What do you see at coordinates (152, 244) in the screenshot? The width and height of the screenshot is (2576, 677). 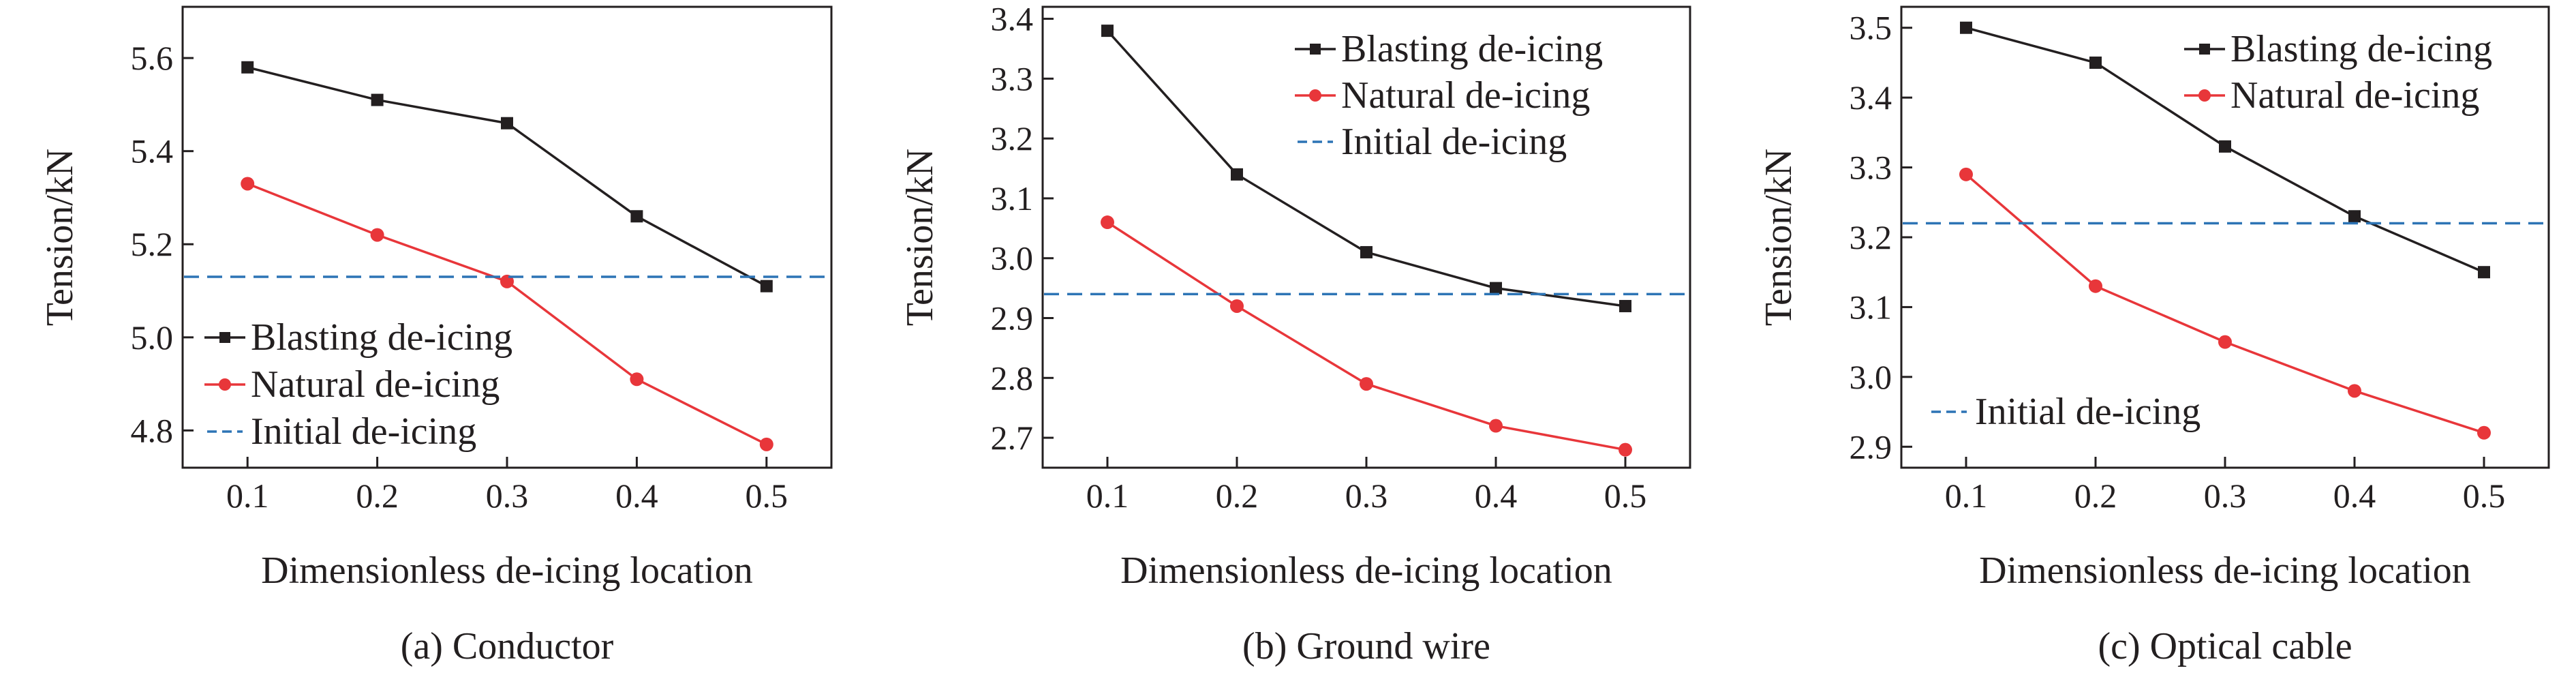 I see `y-tick-label: 5.2` at bounding box center [152, 244].